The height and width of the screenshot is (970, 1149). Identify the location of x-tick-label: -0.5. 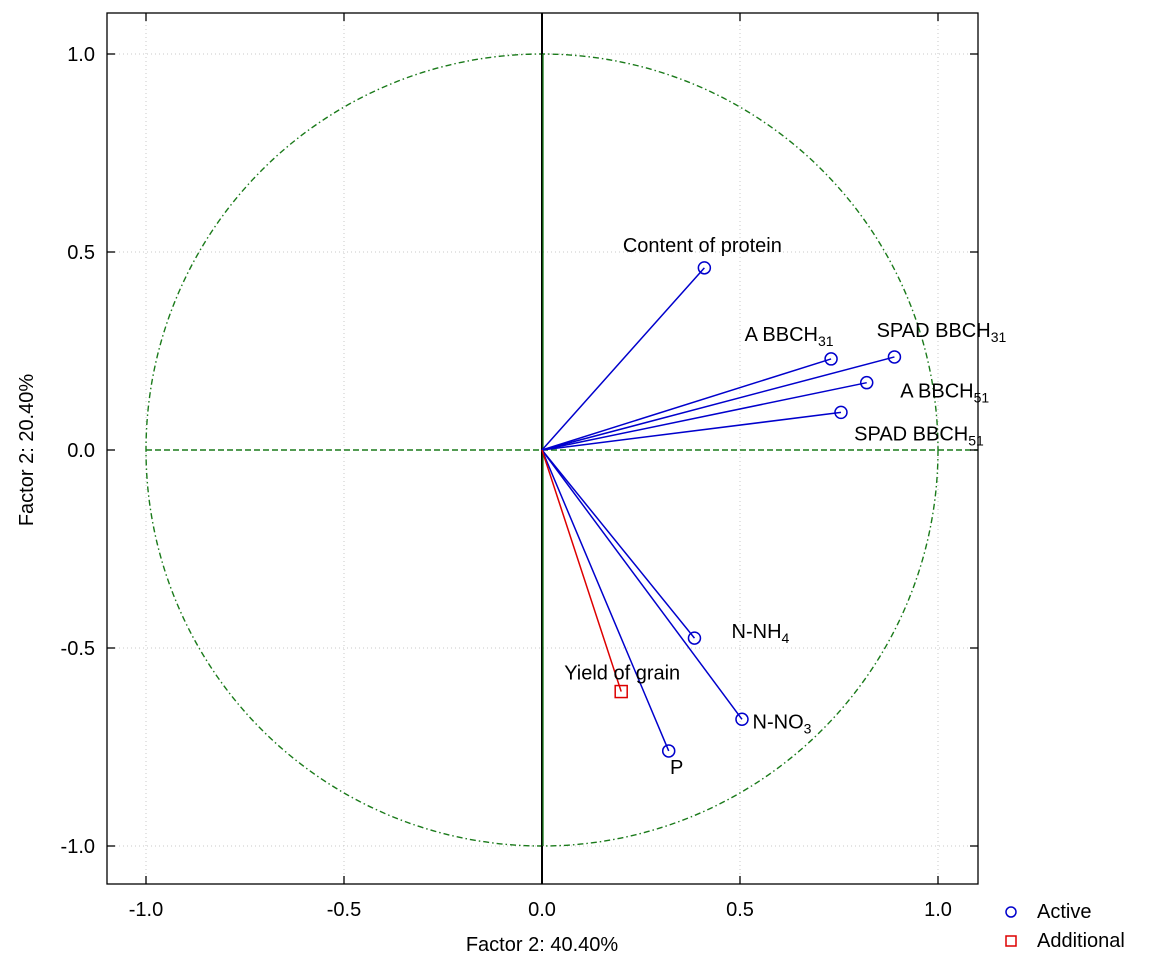
(344, 910).